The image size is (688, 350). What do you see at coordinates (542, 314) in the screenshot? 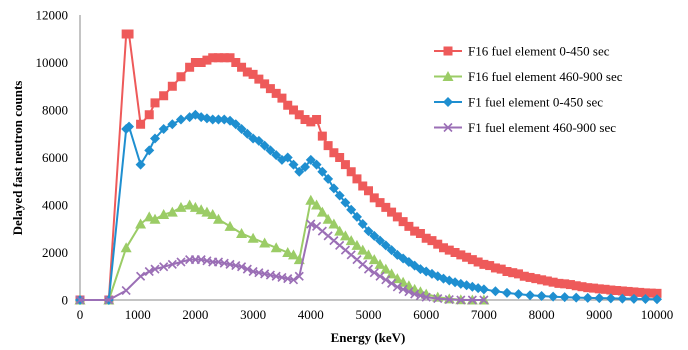
I see `x-tick-label: 8000` at bounding box center [542, 314].